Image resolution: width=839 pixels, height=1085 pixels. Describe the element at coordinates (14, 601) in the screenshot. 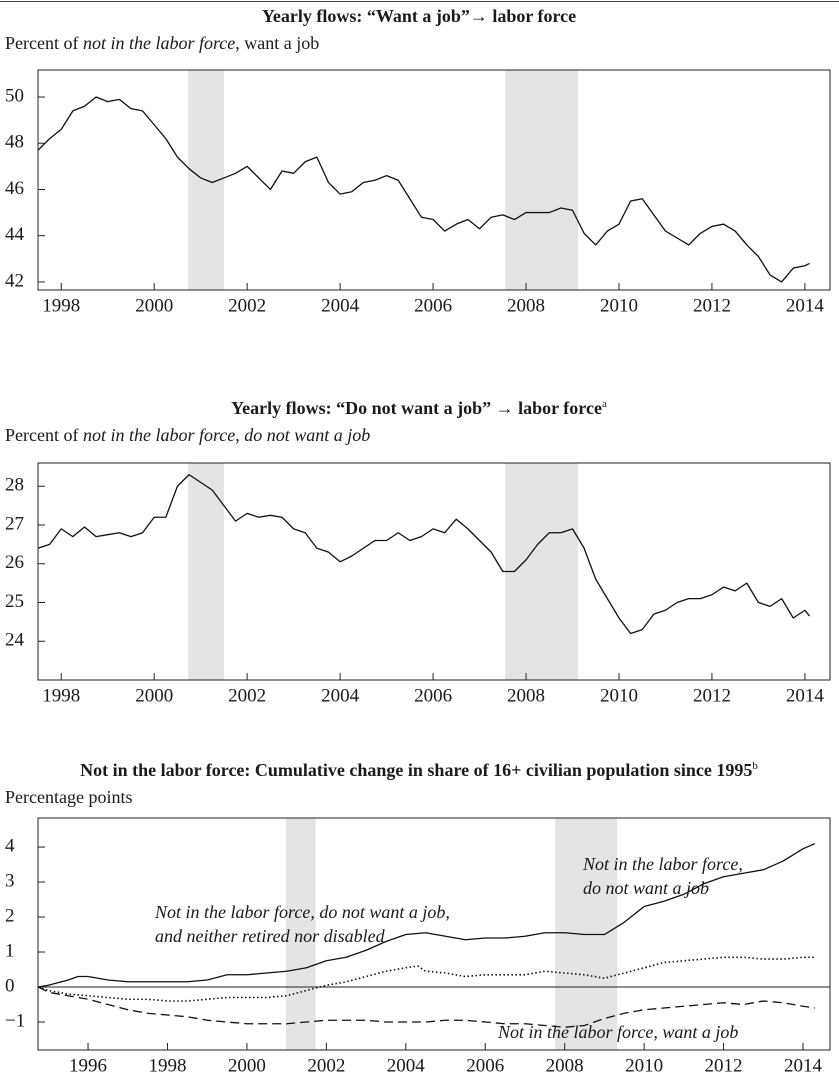

I see `y-tick-label: 25` at that location.